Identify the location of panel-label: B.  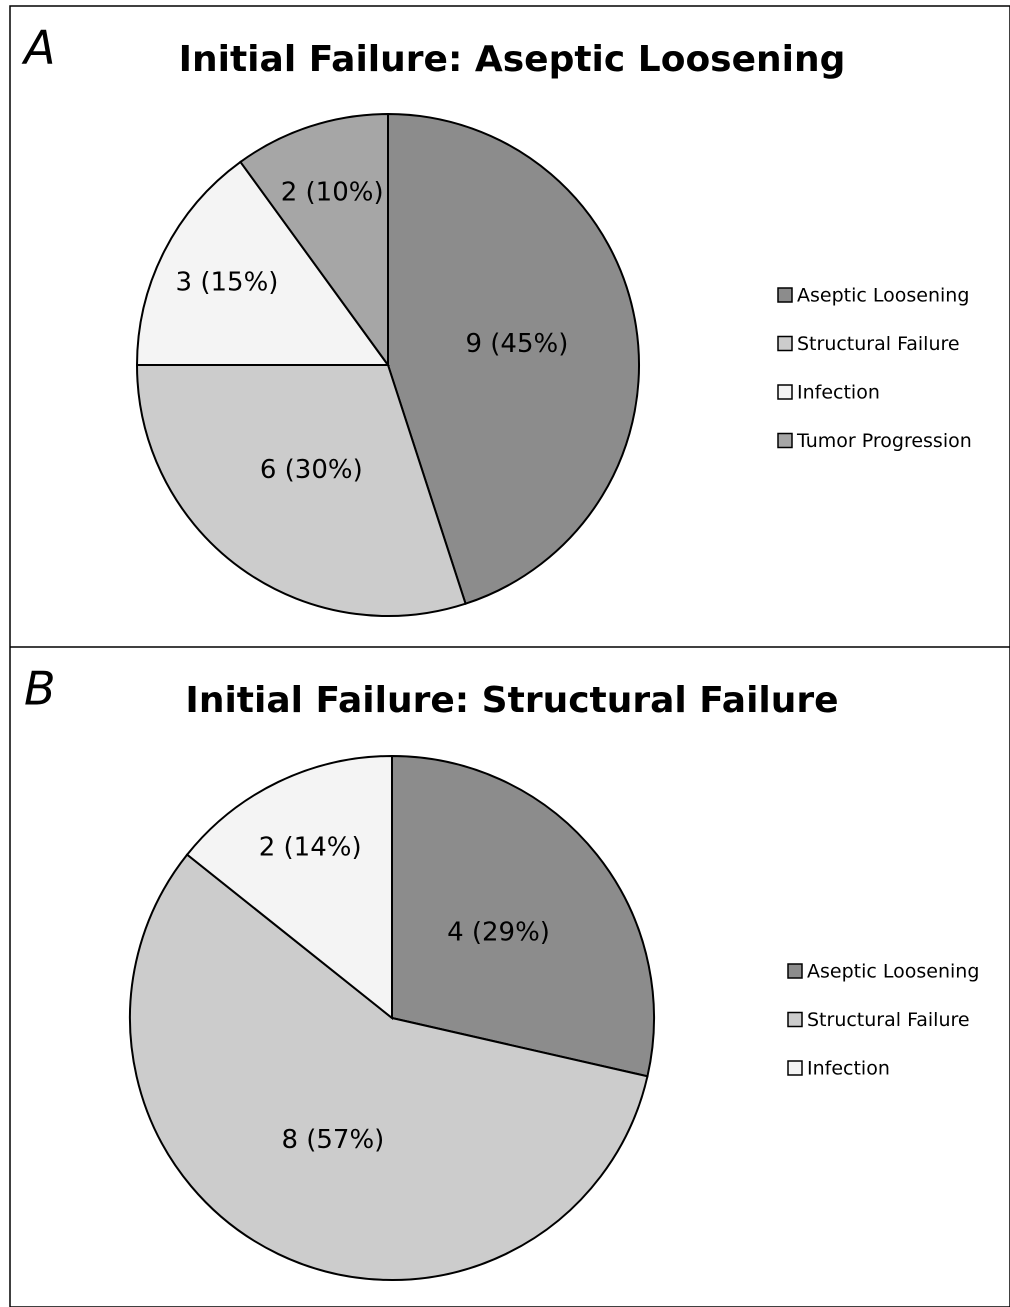
(40, 689).